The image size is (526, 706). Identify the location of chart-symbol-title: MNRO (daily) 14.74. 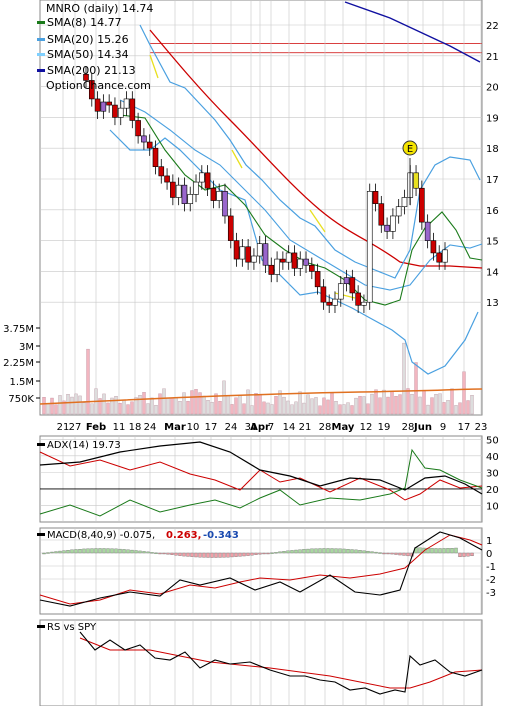
(99, 8).